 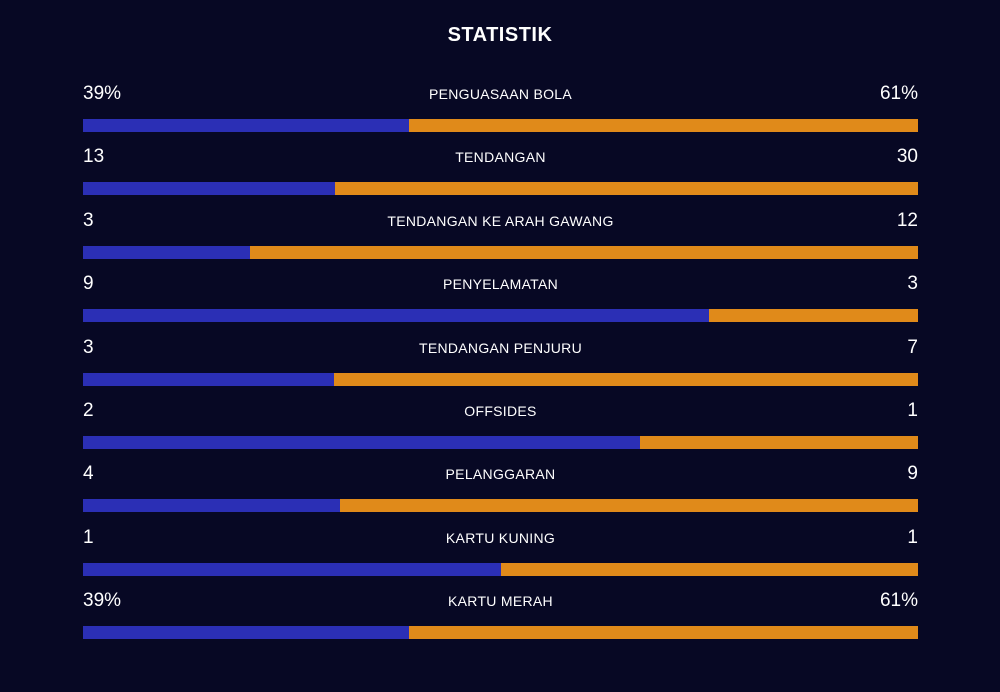 I want to click on stat-label: PELANGGARAN, so click(x=500, y=474).